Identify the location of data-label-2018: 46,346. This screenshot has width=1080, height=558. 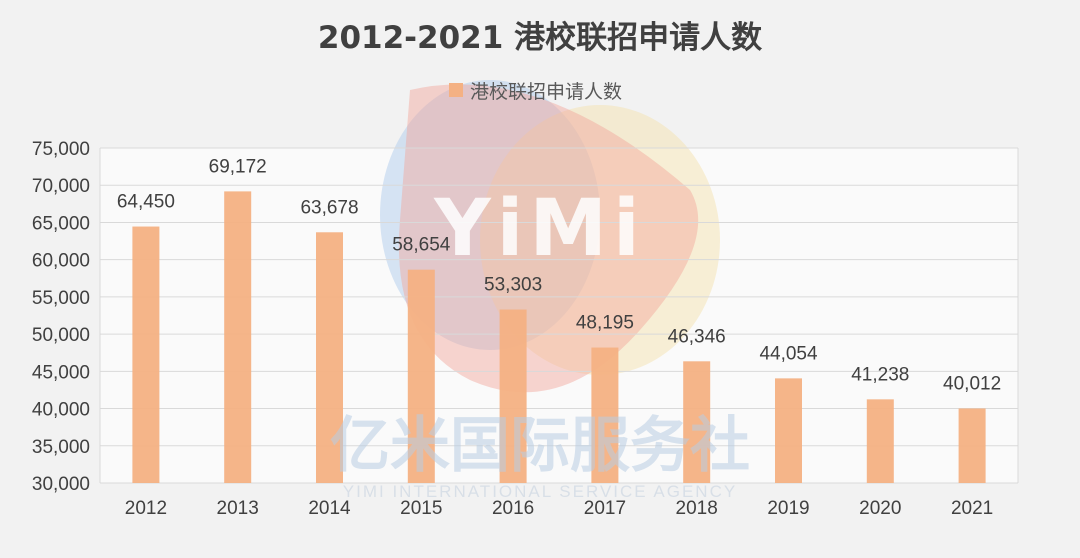
(697, 336).